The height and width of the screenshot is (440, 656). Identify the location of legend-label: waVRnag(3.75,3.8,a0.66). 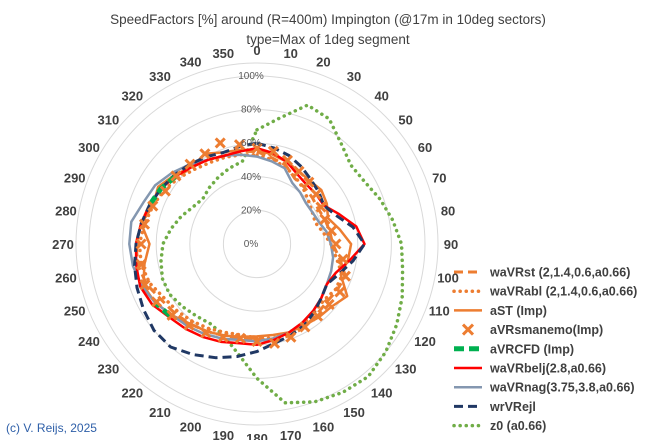
(562, 388).